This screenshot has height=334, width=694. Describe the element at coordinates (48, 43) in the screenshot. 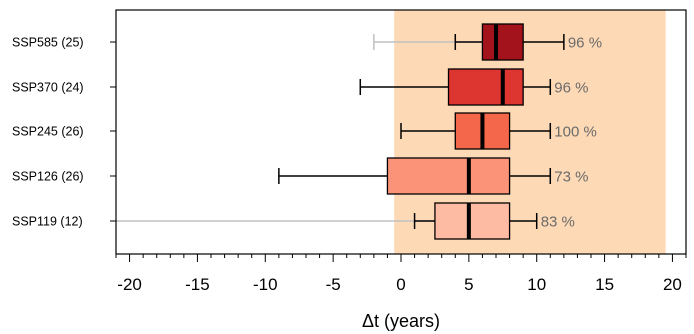

I see `category-label: SSP585 (25)` at that location.